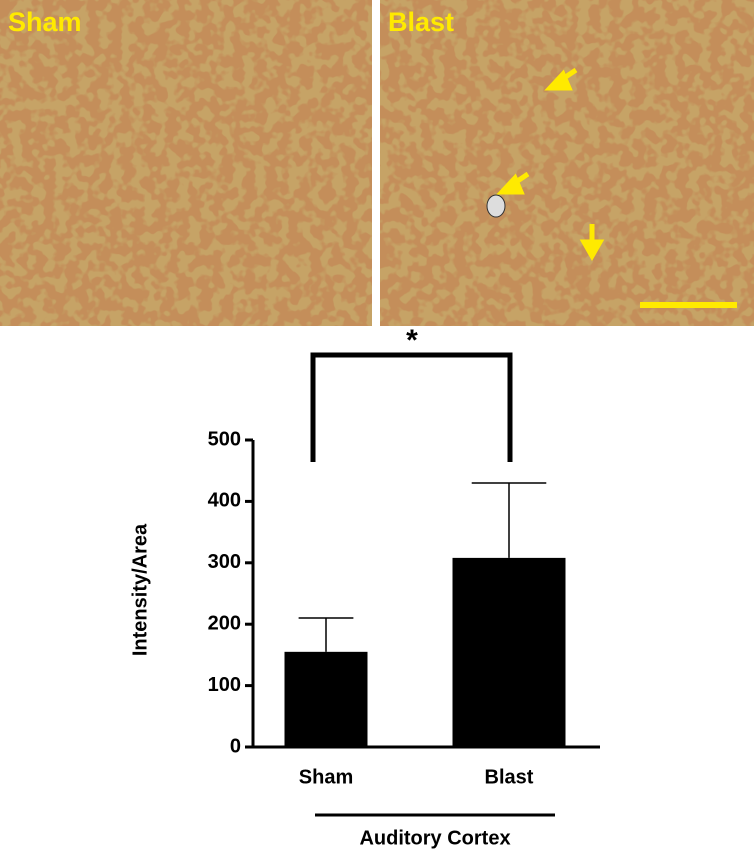  What do you see at coordinates (421, 22) in the screenshot?
I see `panel-label: Blast` at bounding box center [421, 22].